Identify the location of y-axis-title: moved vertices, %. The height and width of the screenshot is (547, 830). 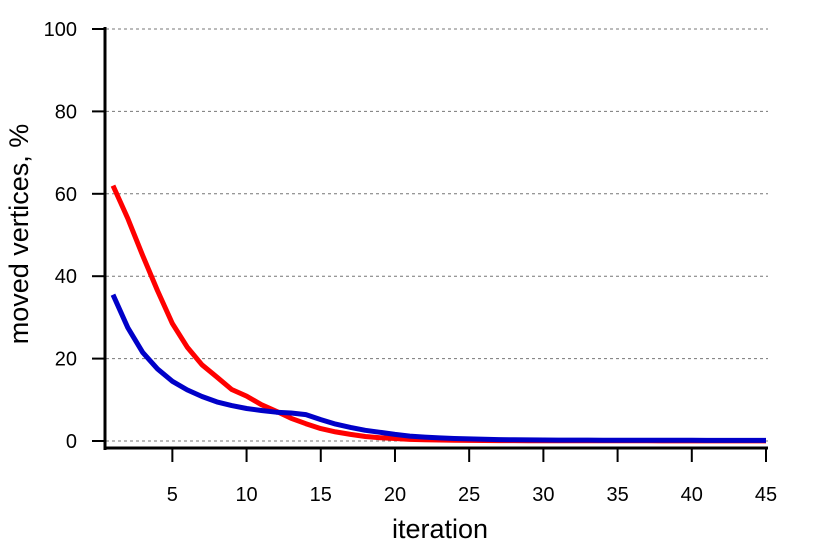
(19, 234).